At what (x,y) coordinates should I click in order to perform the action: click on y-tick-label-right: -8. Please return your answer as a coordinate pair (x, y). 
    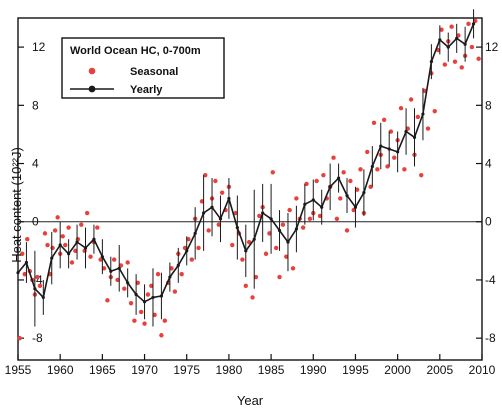
    Looking at the image, I should click on (490, 338).